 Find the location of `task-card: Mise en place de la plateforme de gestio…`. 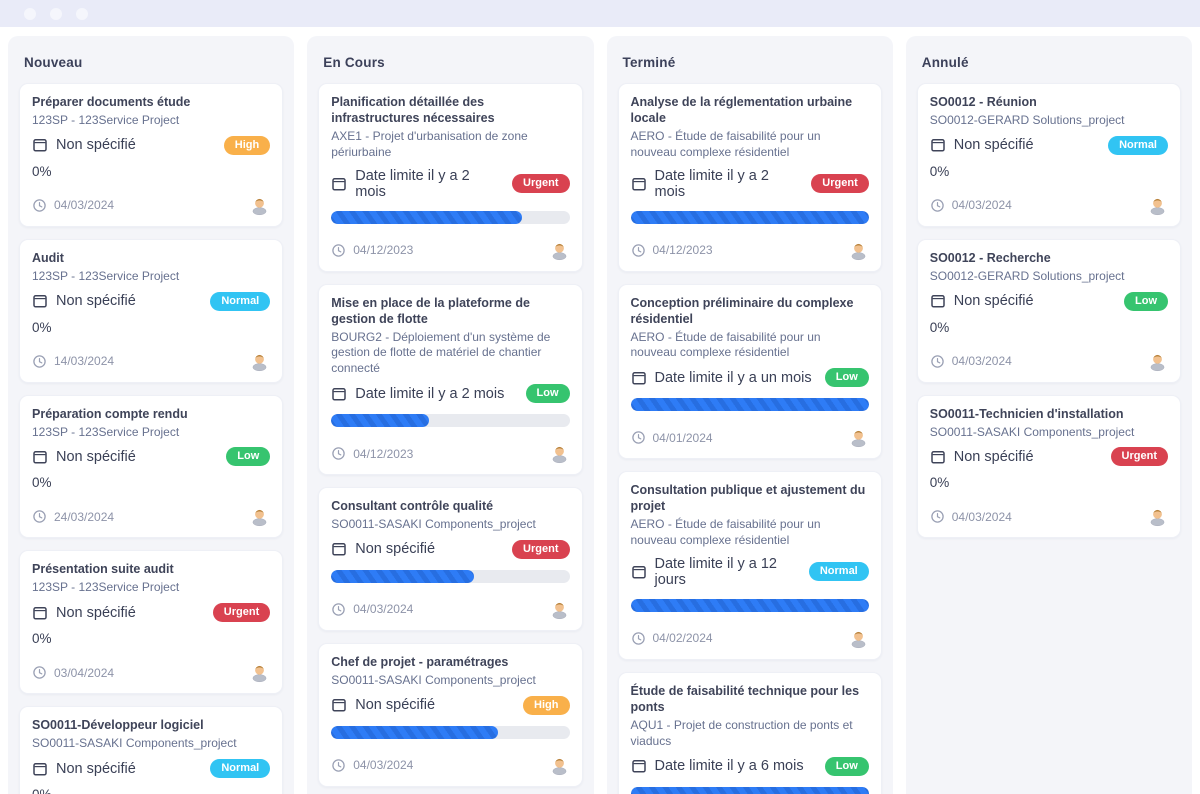

task-card: Mise en place de la plateforme de gestio… is located at coordinates (450, 379).